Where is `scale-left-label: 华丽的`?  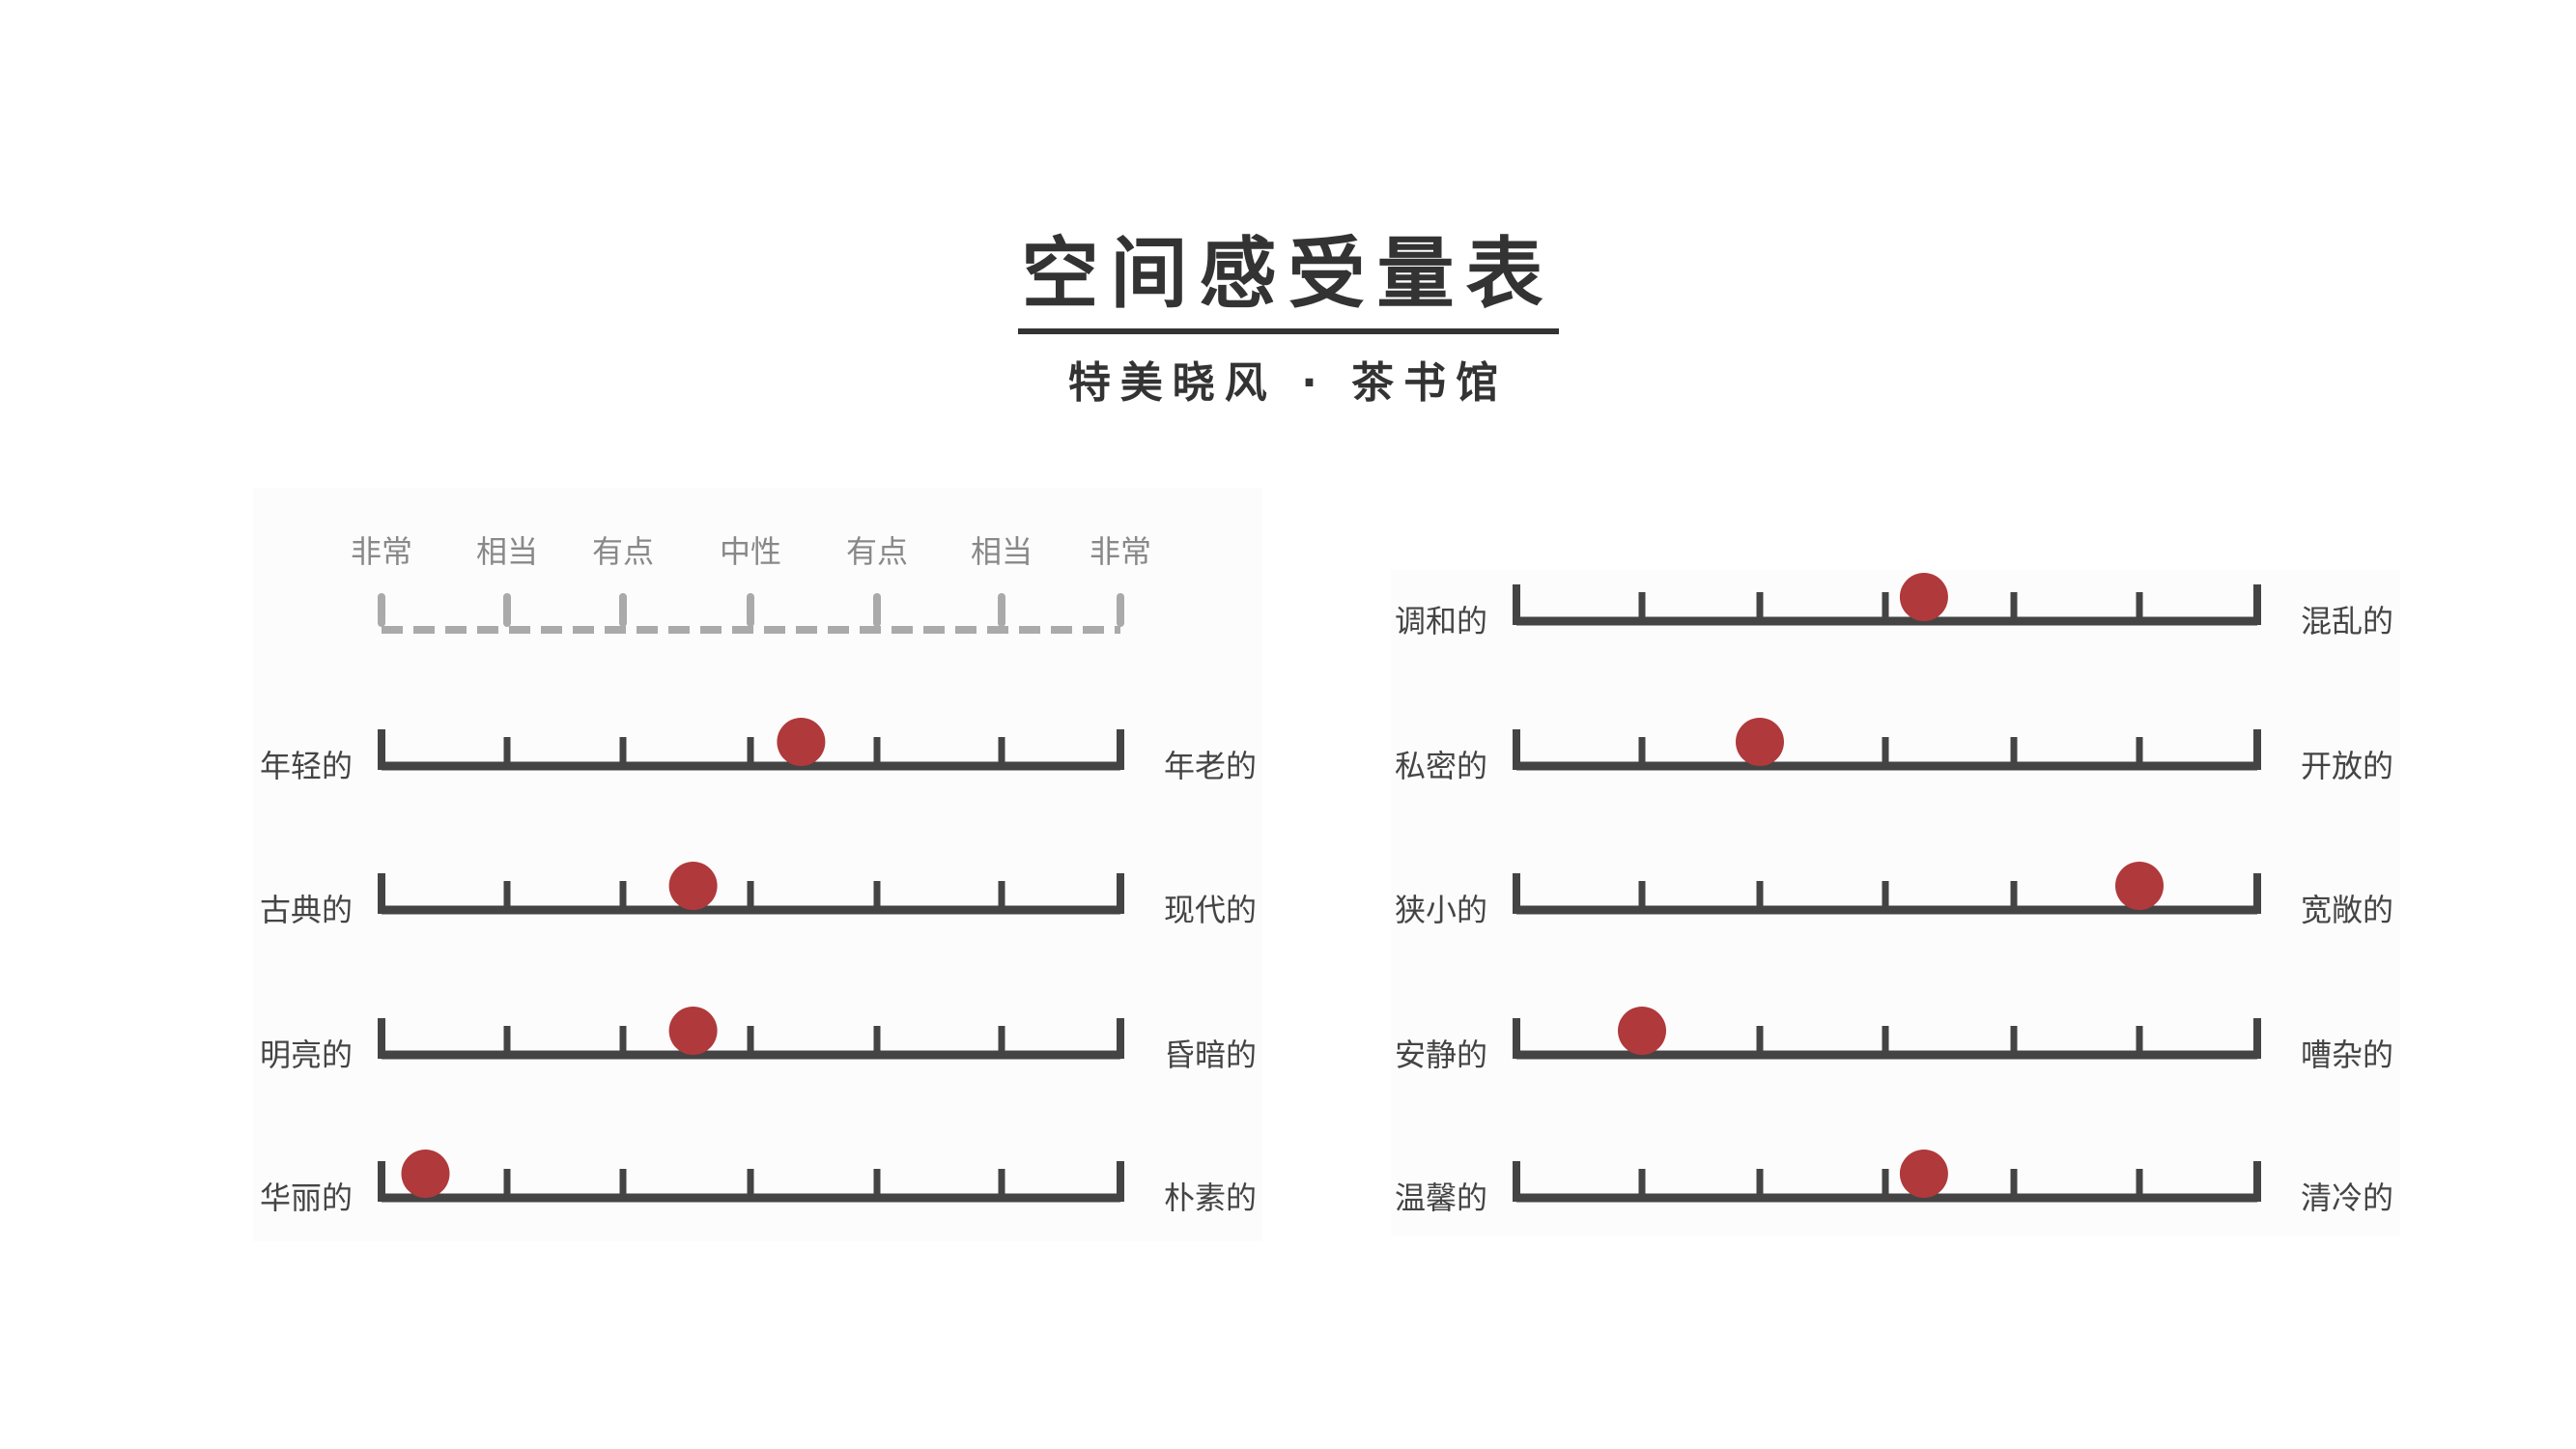
scale-left-label: 华丽的 is located at coordinates (306, 1197).